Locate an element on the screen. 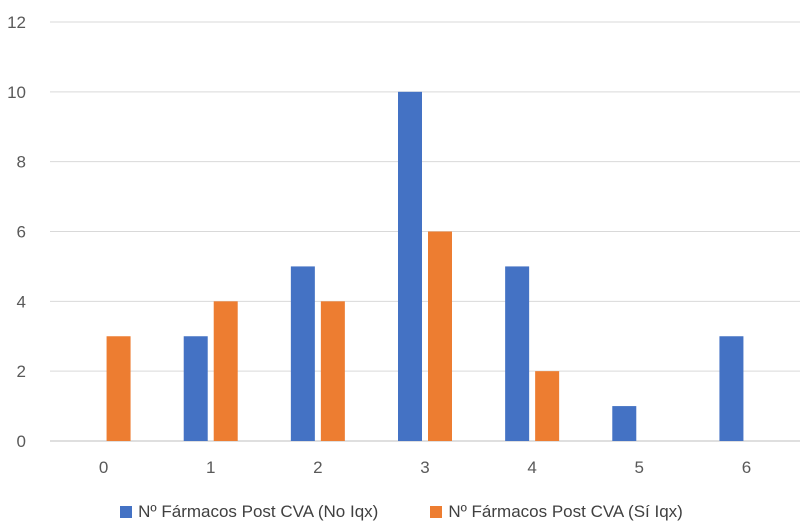  legend-swatch-no-iqx is located at coordinates (126, 512).